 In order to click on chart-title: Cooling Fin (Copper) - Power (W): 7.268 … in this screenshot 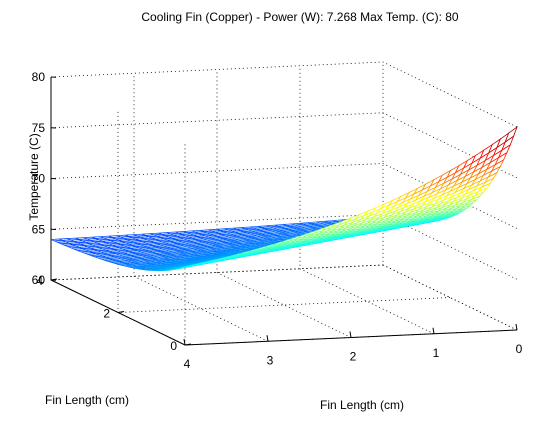, I will do `click(300, 17)`.